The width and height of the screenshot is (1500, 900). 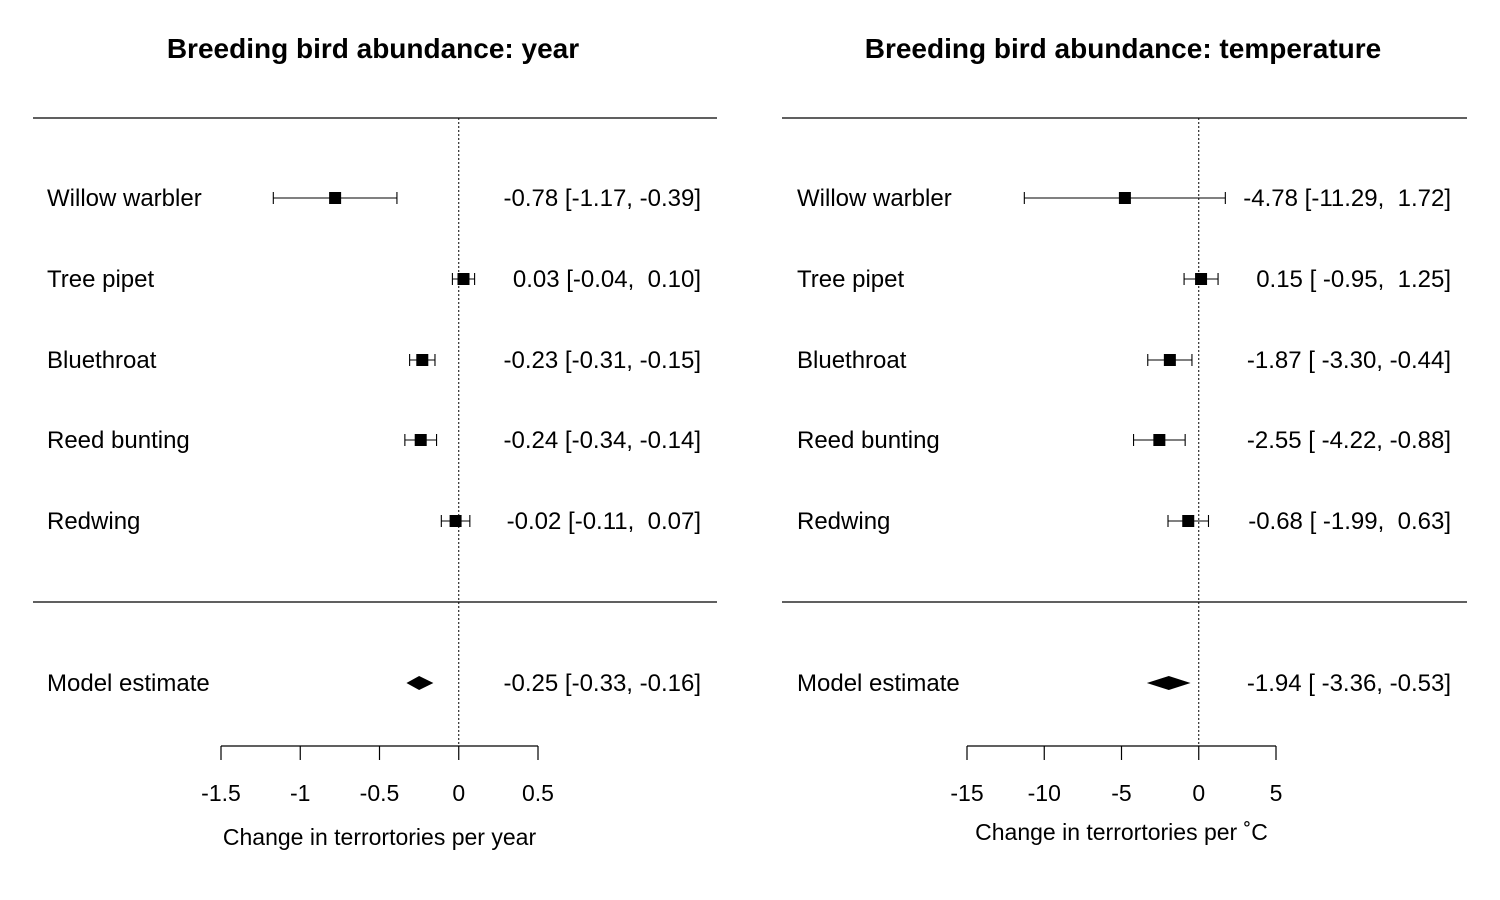 What do you see at coordinates (602, 440) in the screenshot?
I see `estimate-label: -0.24 [-0.34, -0.14]` at bounding box center [602, 440].